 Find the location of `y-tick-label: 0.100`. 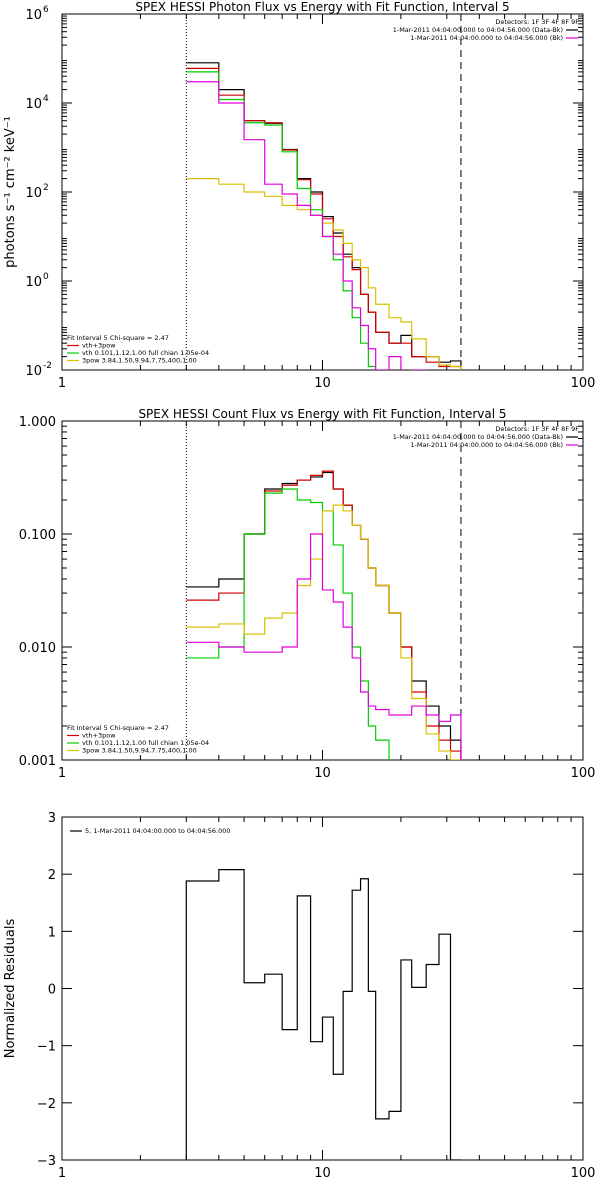

y-tick-label: 0.100 is located at coordinates (37, 535).